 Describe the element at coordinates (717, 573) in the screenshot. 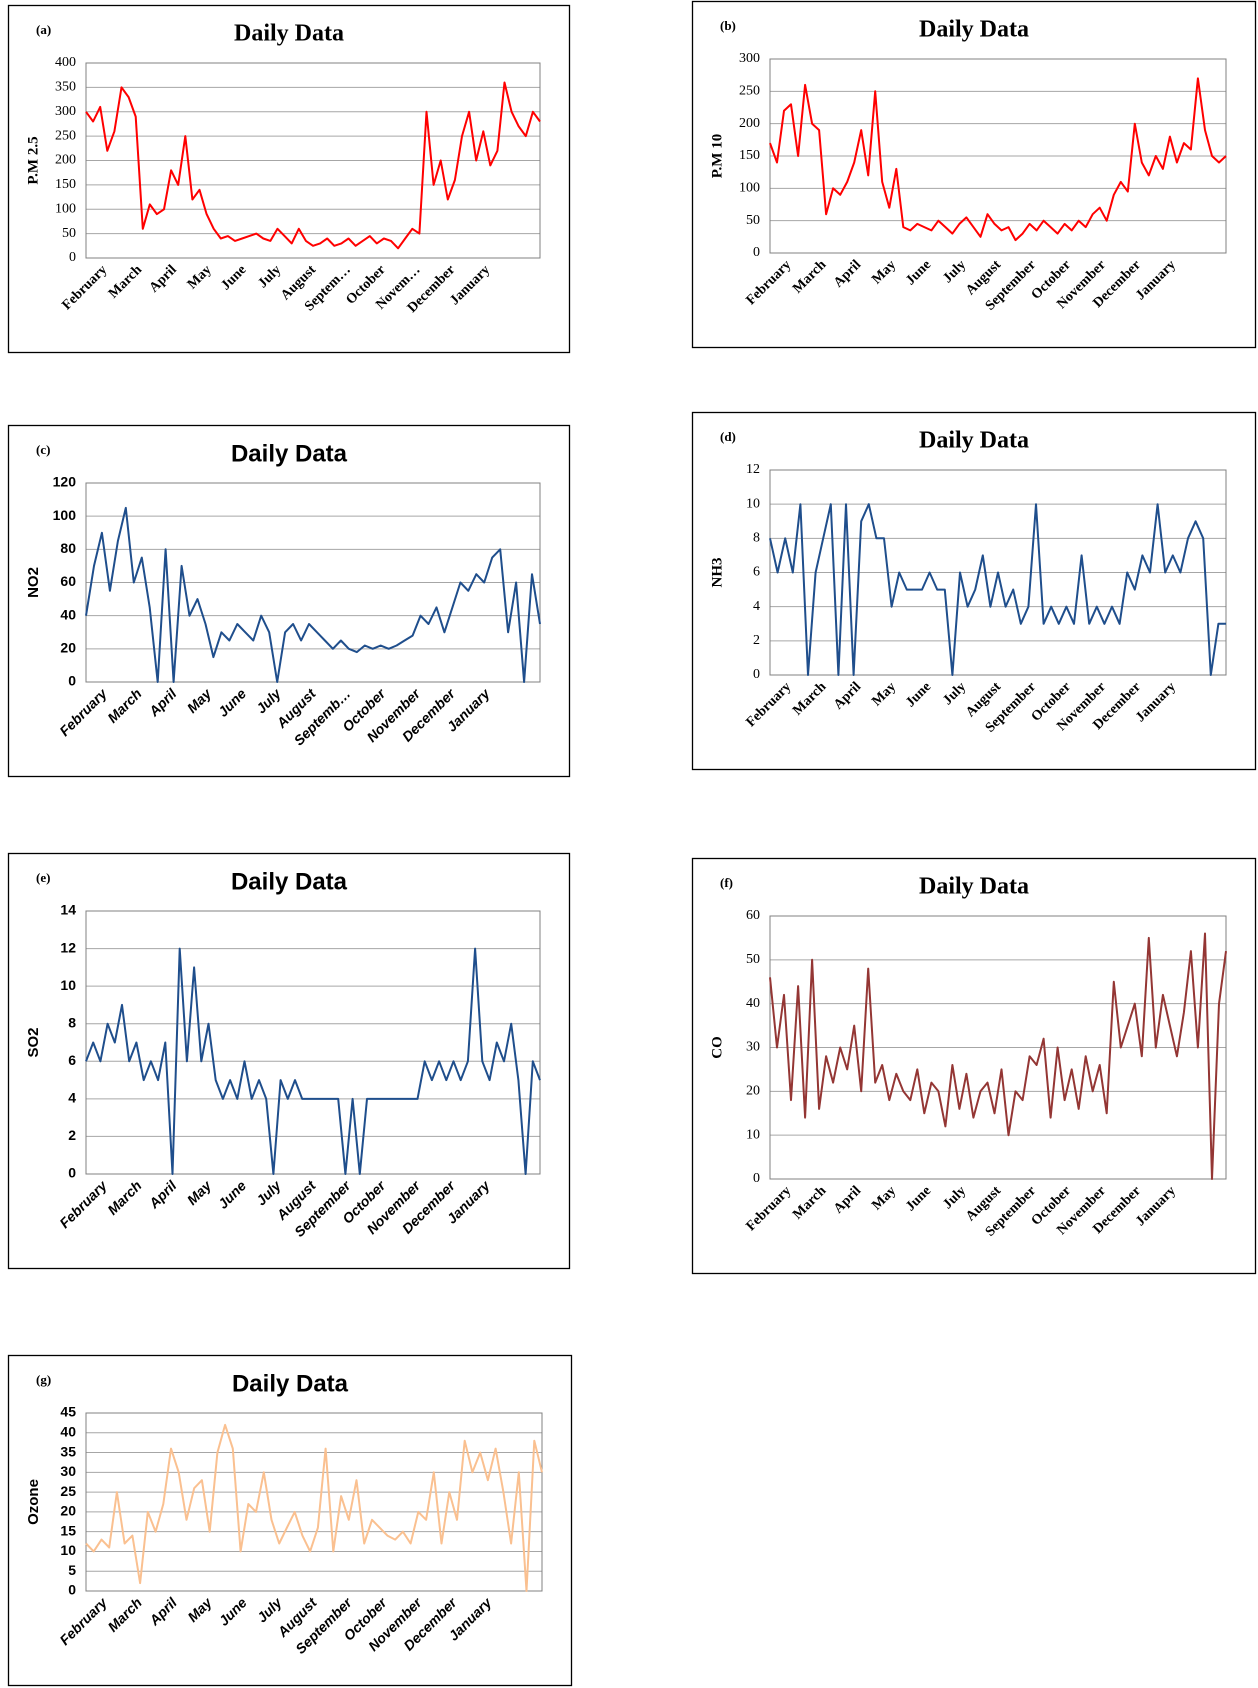

I see `y-axis-label: NH3` at that location.